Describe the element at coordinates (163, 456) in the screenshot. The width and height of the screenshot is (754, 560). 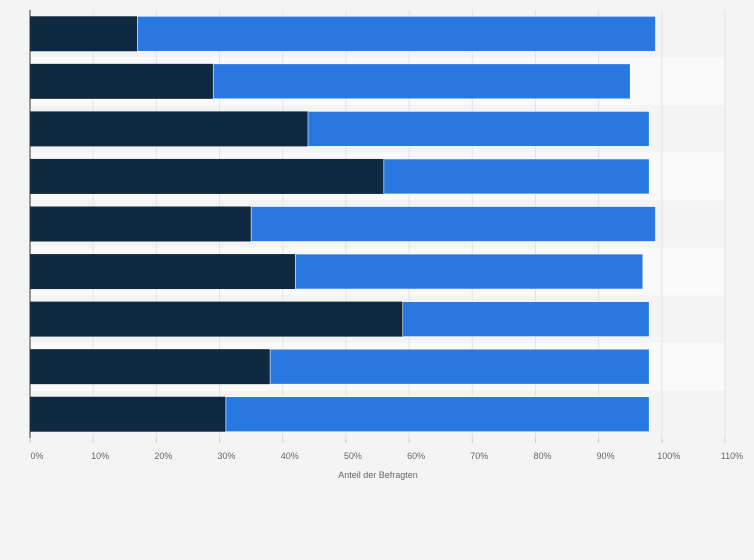
I see `x-tick-label: 20%` at that location.